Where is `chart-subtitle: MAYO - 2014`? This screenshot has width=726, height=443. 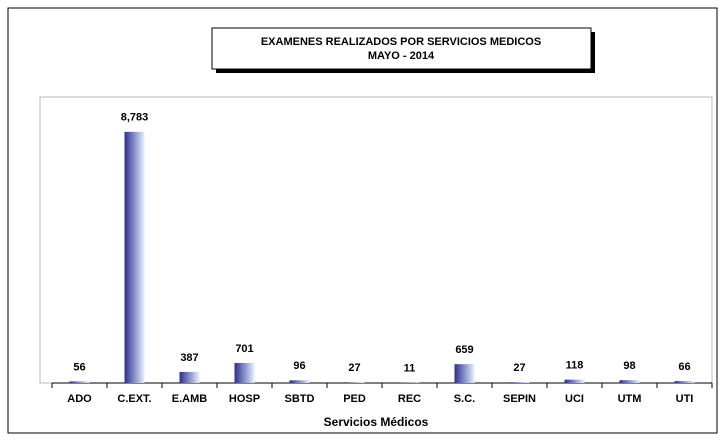 chart-subtitle: MAYO - 2014 is located at coordinates (401, 56).